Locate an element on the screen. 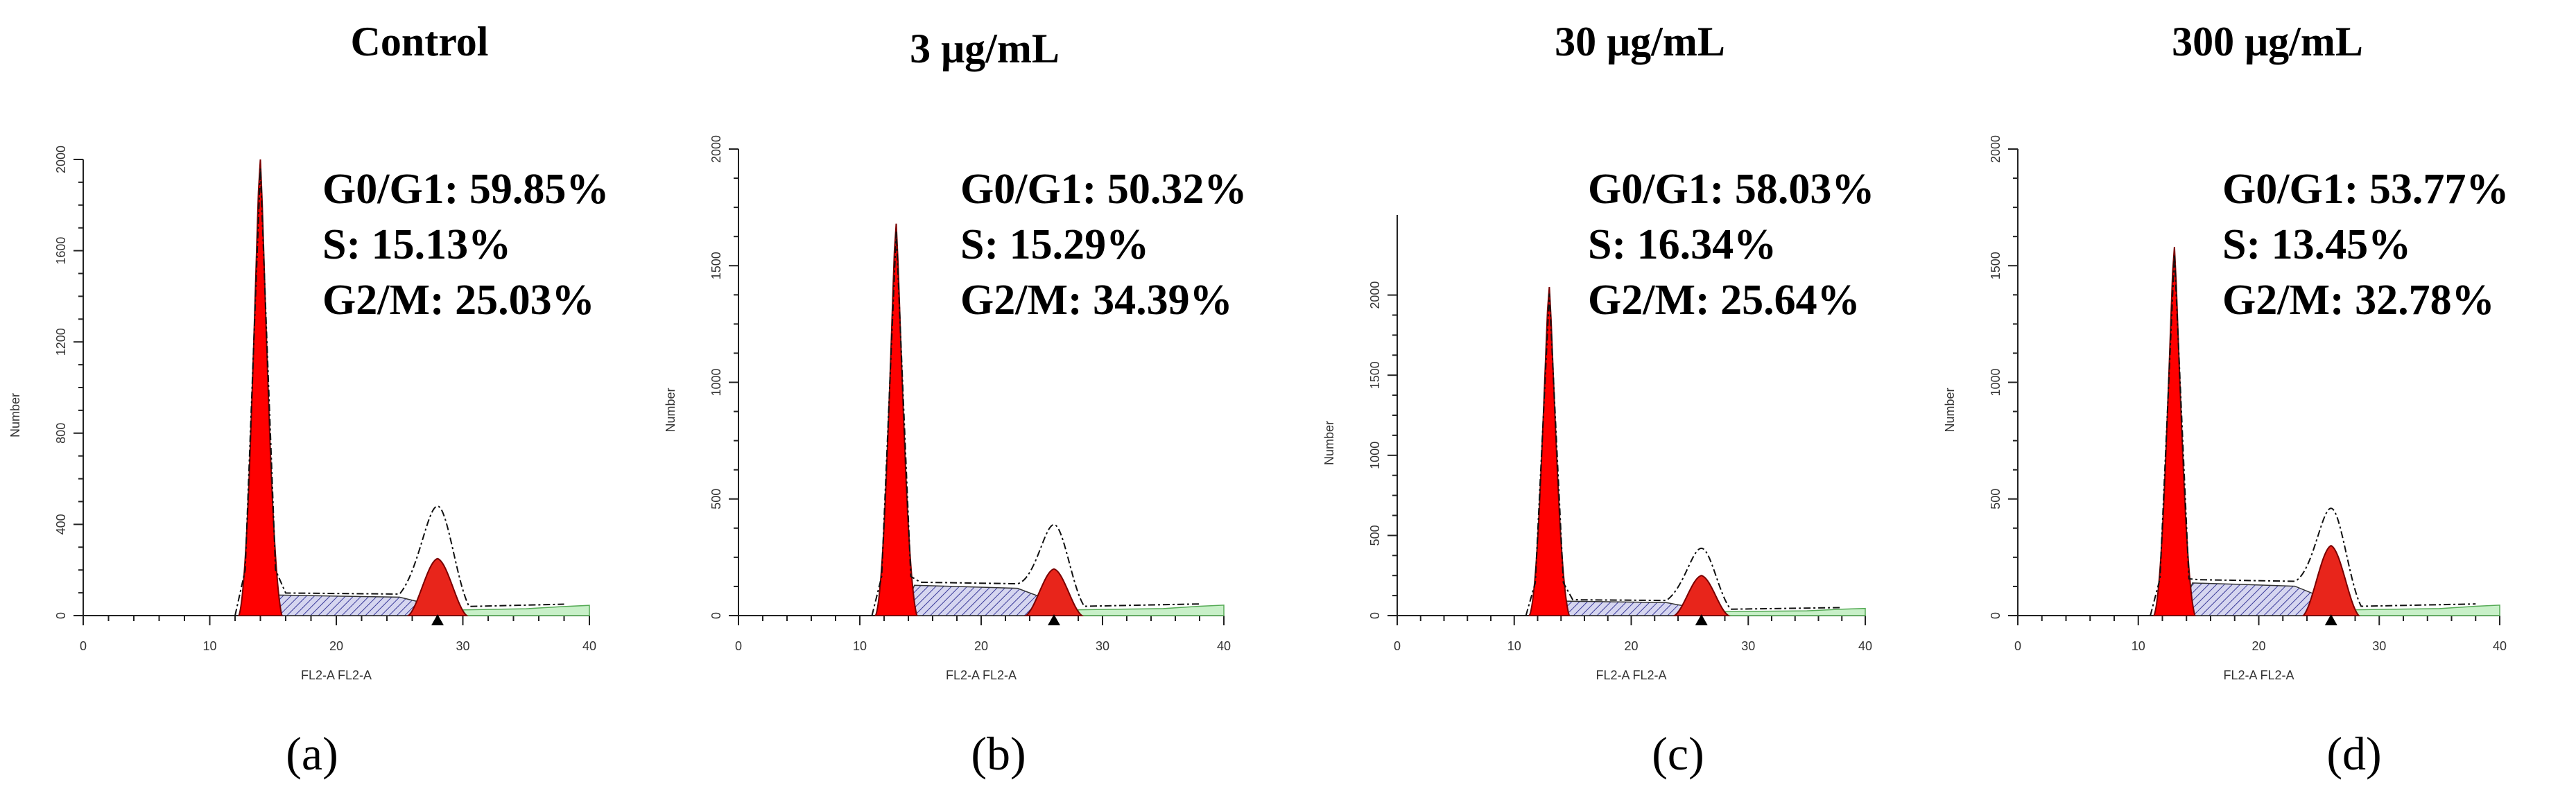 The width and height of the screenshot is (2576, 791). y-tick-label: 800 is located at coordinates (61, 433).